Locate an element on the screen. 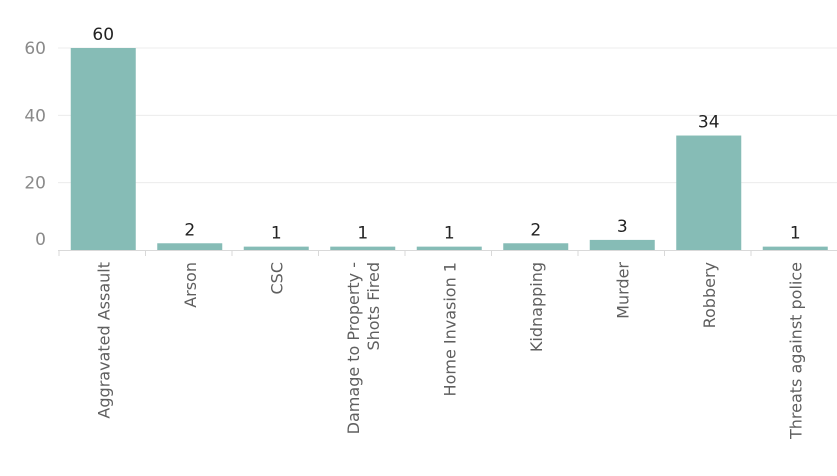 Image resolution: width=837 pixels, height=476 pixels. x-tick-label-line: Aggravated Assault is located at coordinates (103, 340).